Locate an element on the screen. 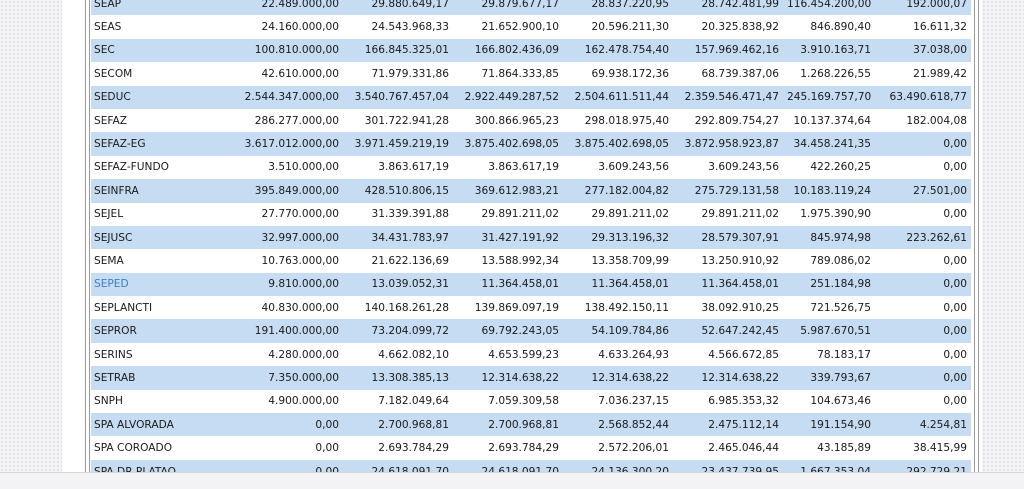 The height and width of the screenshot is (489, 1024). row-name-cell: SEAS is located at coordinates (108, 27).